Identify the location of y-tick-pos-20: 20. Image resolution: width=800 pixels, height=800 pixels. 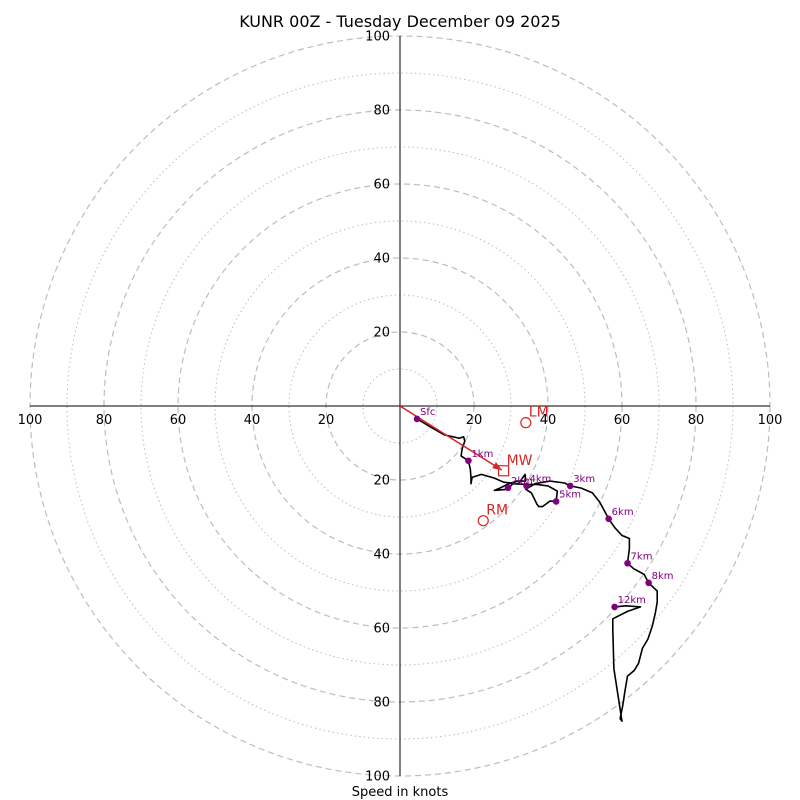
(381, 333).